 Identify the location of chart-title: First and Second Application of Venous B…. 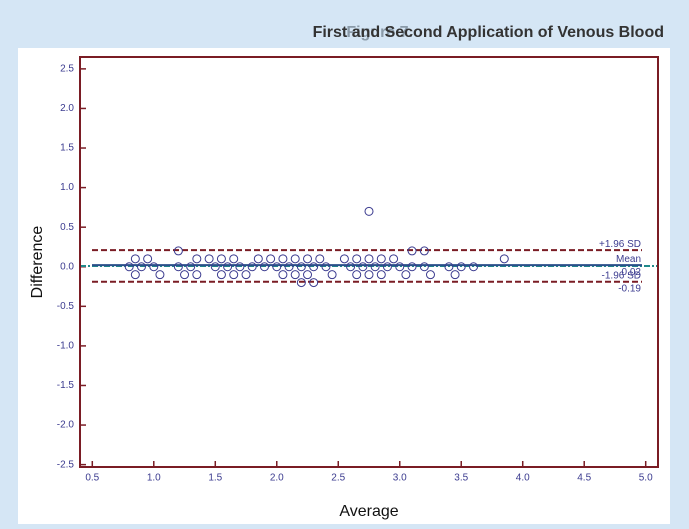
(488, 32).